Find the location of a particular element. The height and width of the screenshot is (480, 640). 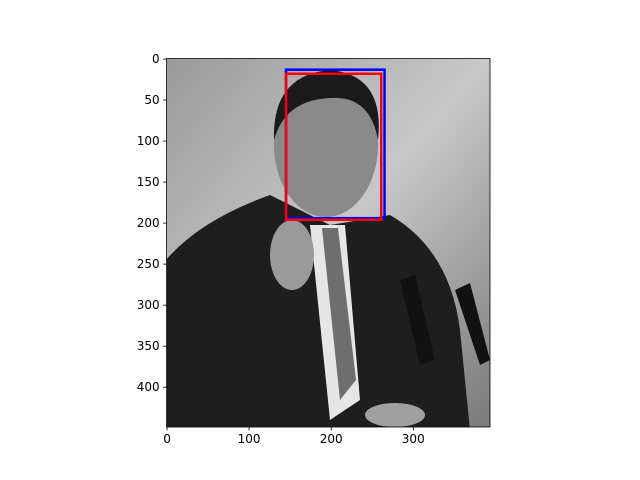

x-tick-label: 200 is located at coordinates (331, 439).